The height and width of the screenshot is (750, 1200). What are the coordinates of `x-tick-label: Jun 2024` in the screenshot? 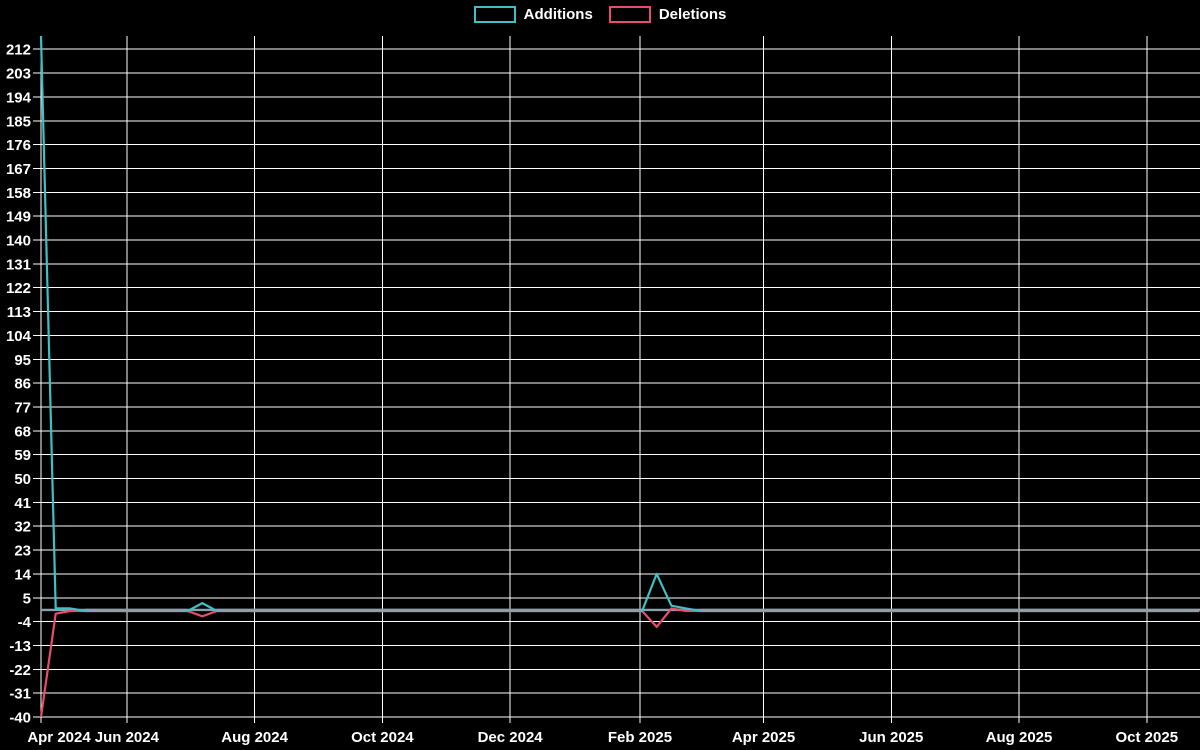 It's located at (127, 737).